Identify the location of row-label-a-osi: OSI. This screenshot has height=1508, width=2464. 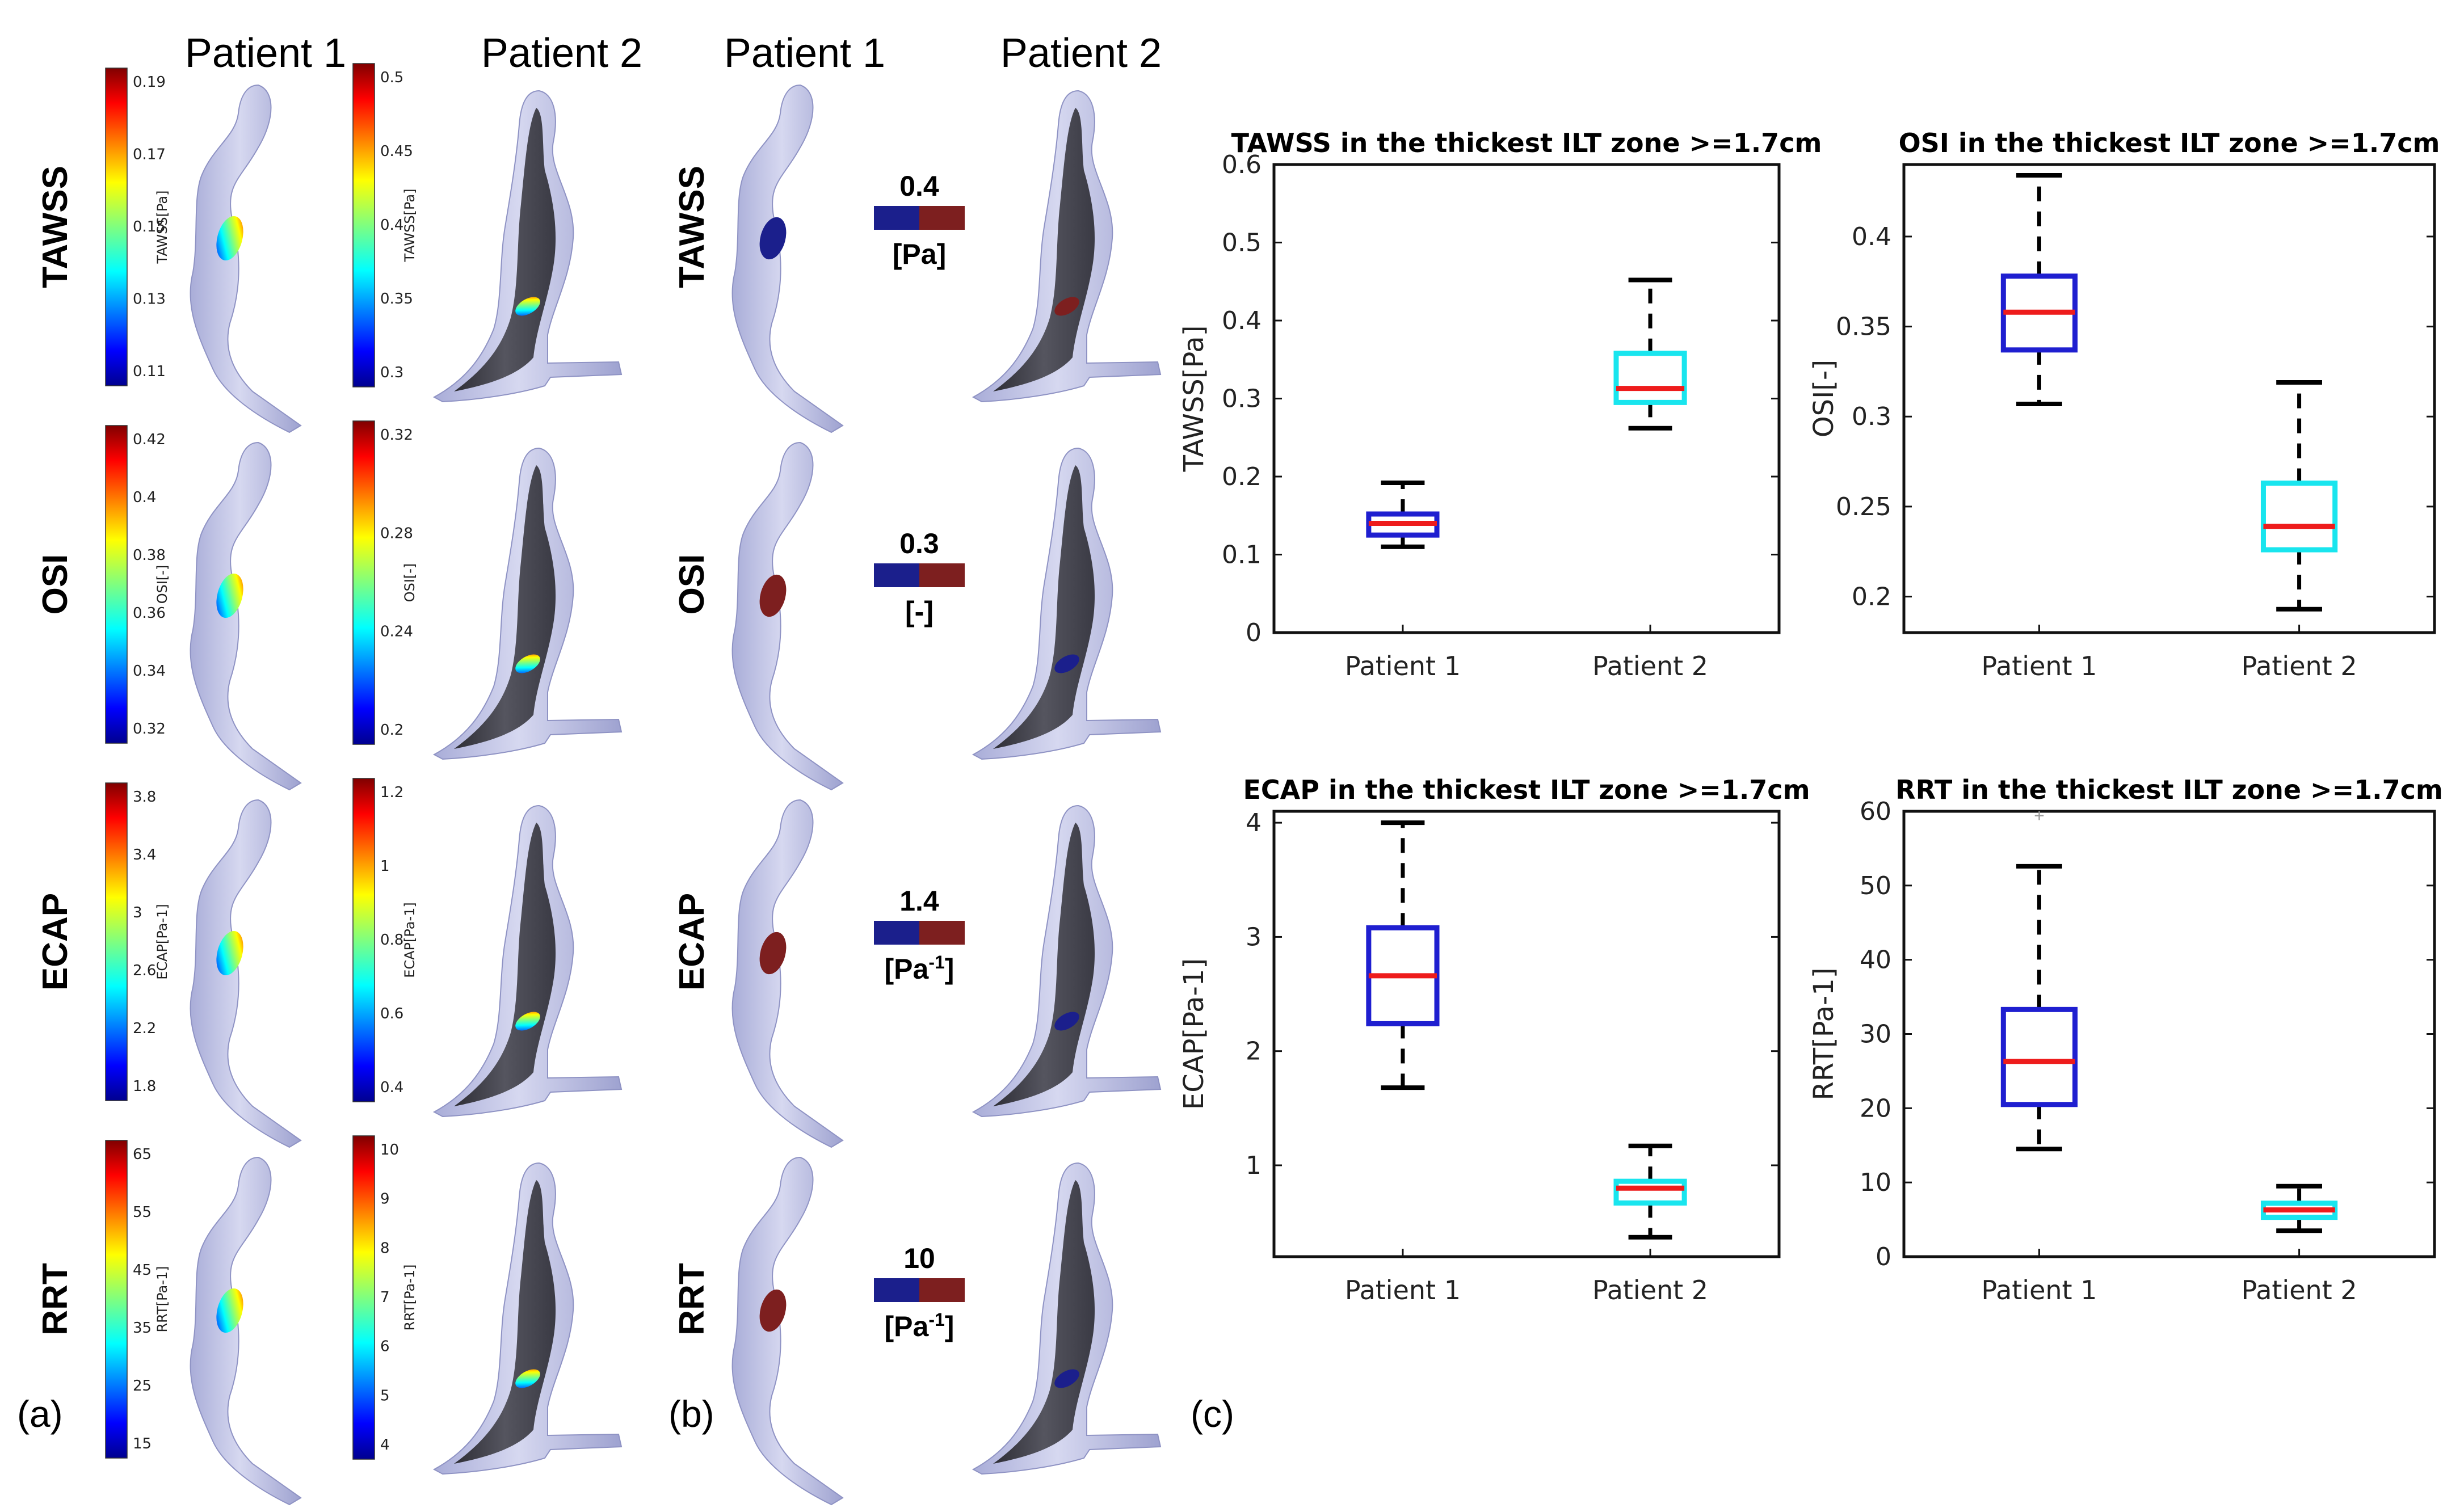
(55, 584).